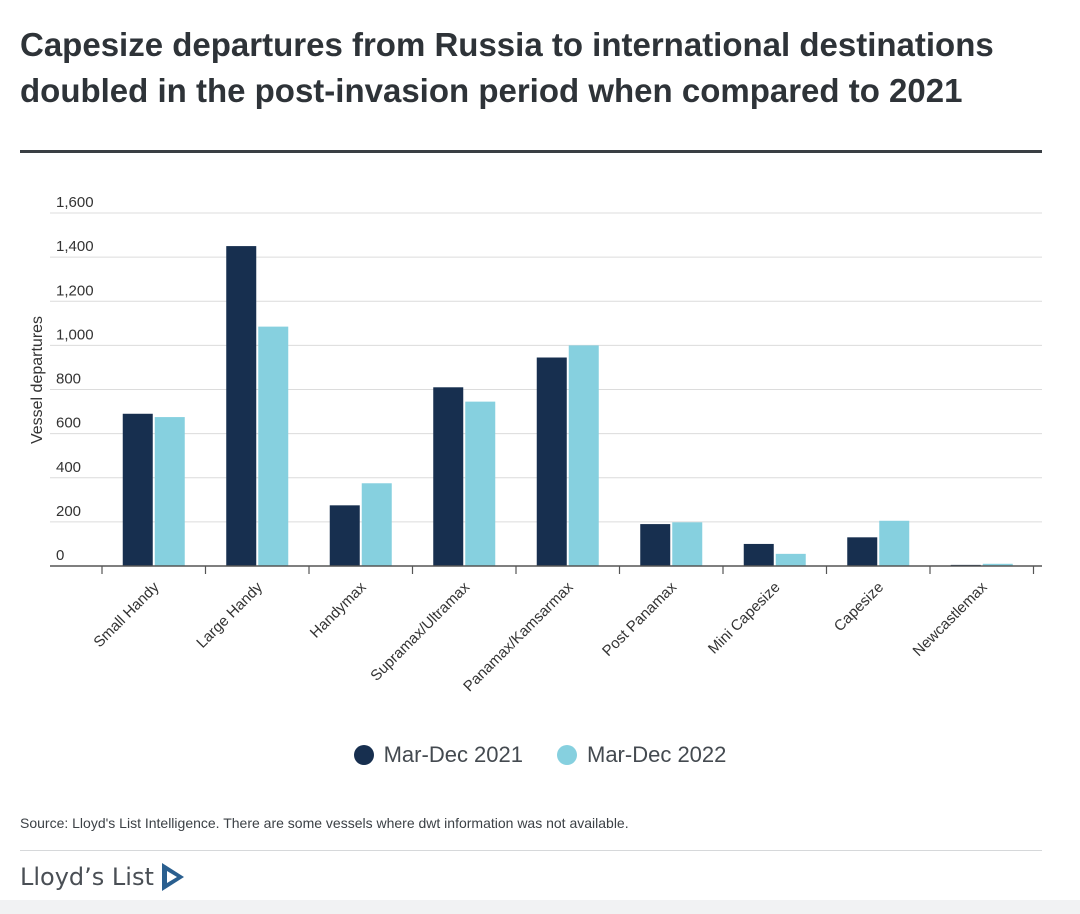 The height and width of the screenshot is (914, 1080). I want to click on x-tick-label: Large Handy, so click(229, 614).